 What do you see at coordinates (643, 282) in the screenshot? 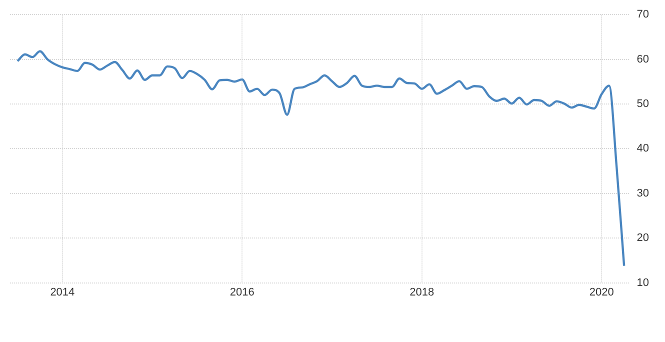
I see `y-tick-label: 10` at bounding box center [643, 282].